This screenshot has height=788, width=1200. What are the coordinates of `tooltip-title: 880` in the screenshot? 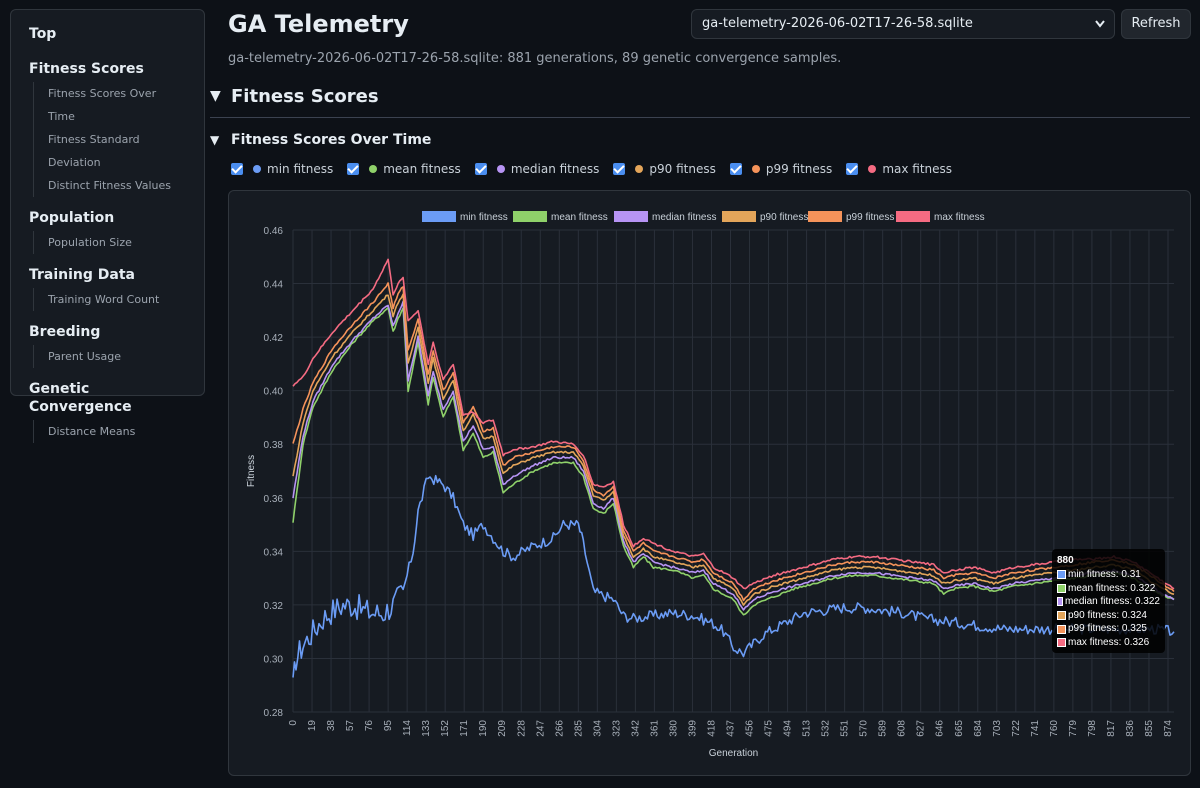 It's located at (1065, 560).